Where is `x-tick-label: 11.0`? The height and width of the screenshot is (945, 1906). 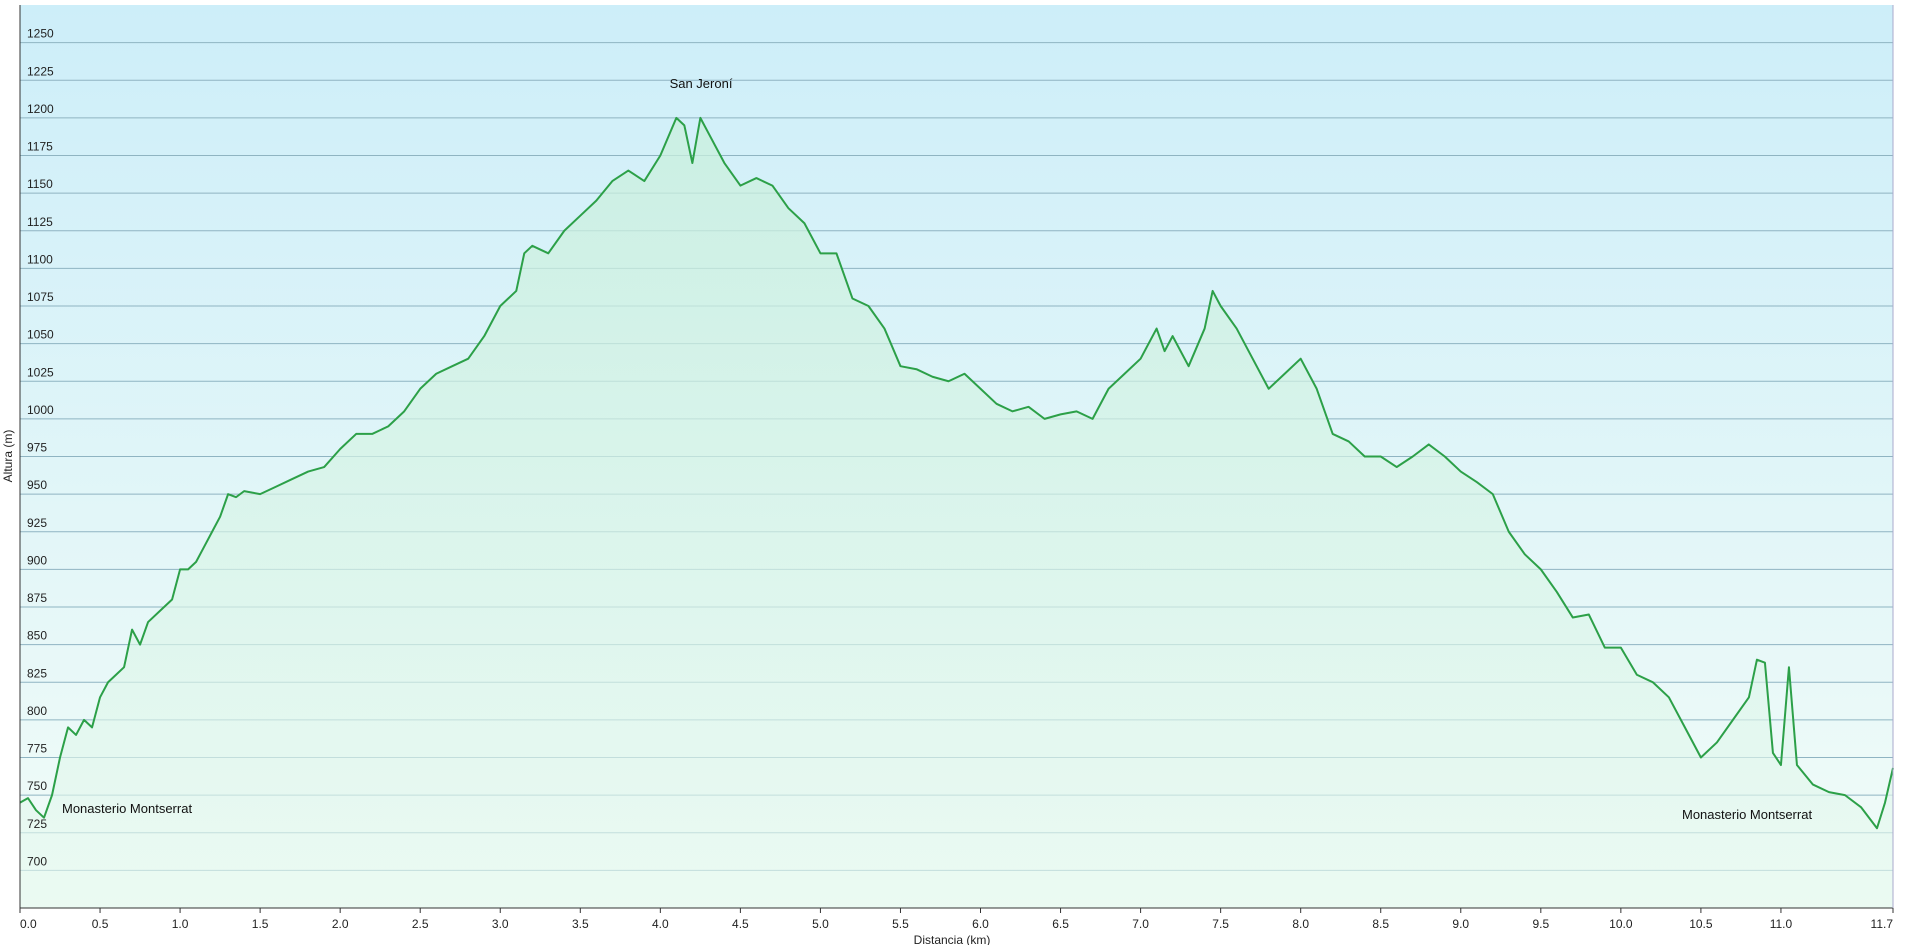 x-tick-label: 11.0 is located at coordinates (1781, 924).